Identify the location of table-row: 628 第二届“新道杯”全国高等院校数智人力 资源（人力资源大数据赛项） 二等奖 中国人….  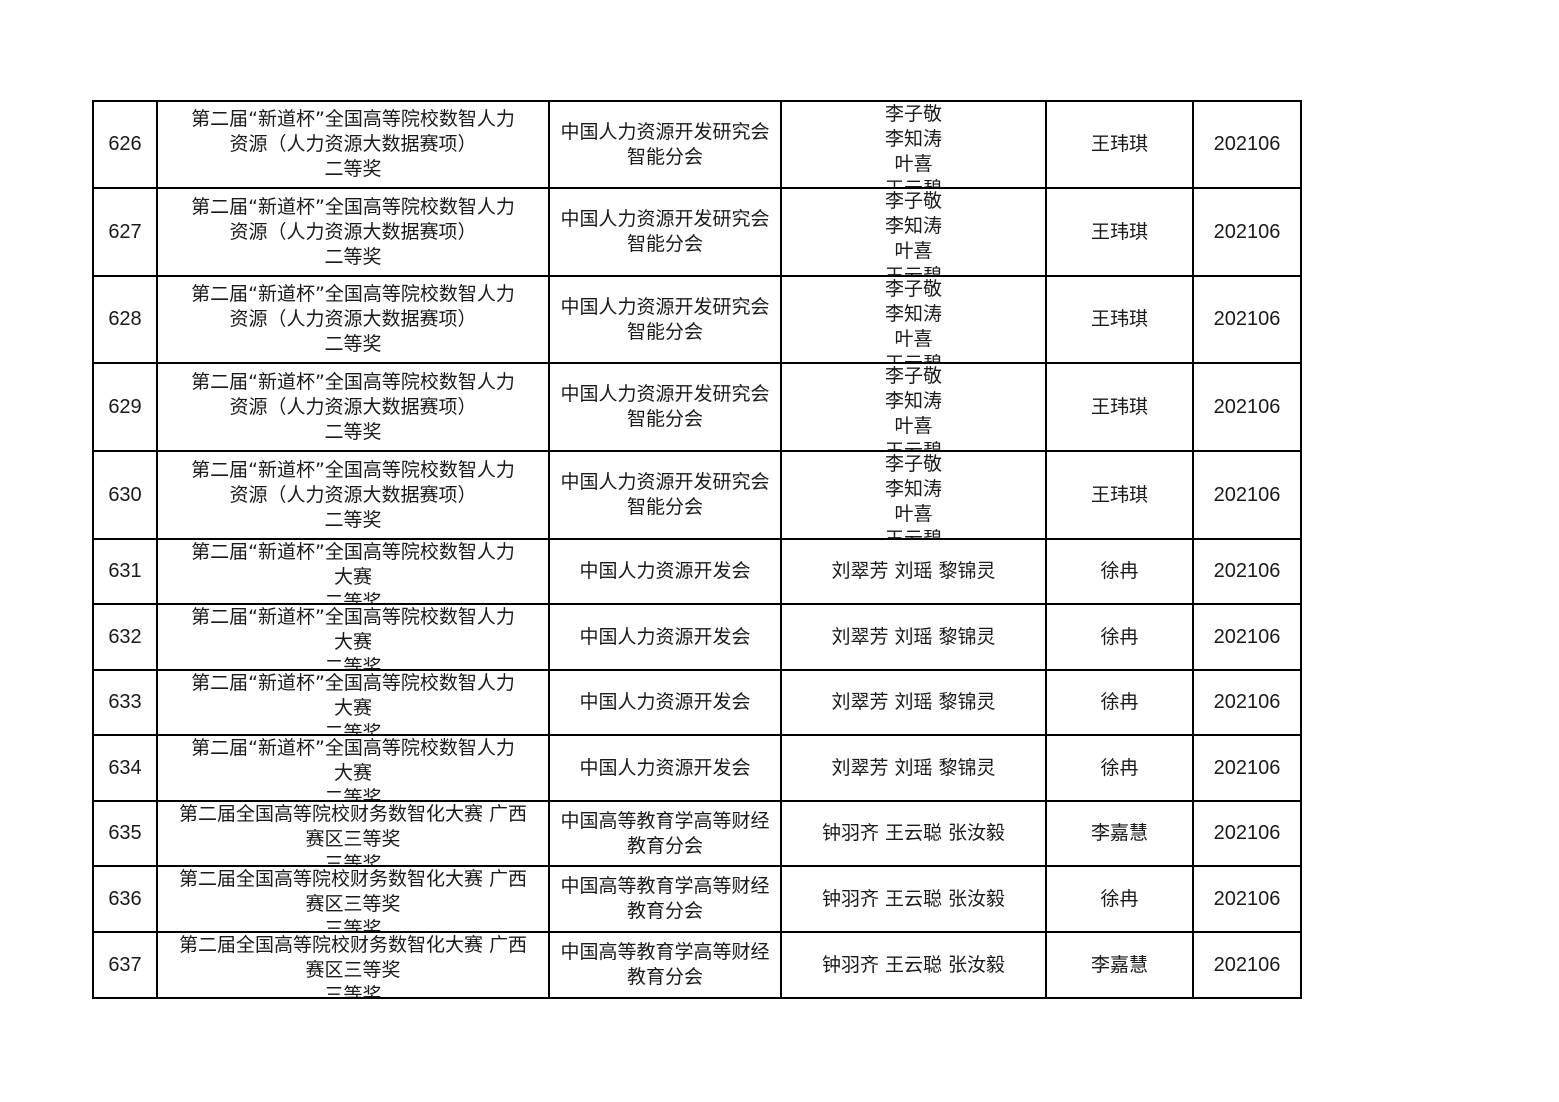
(698, 320).